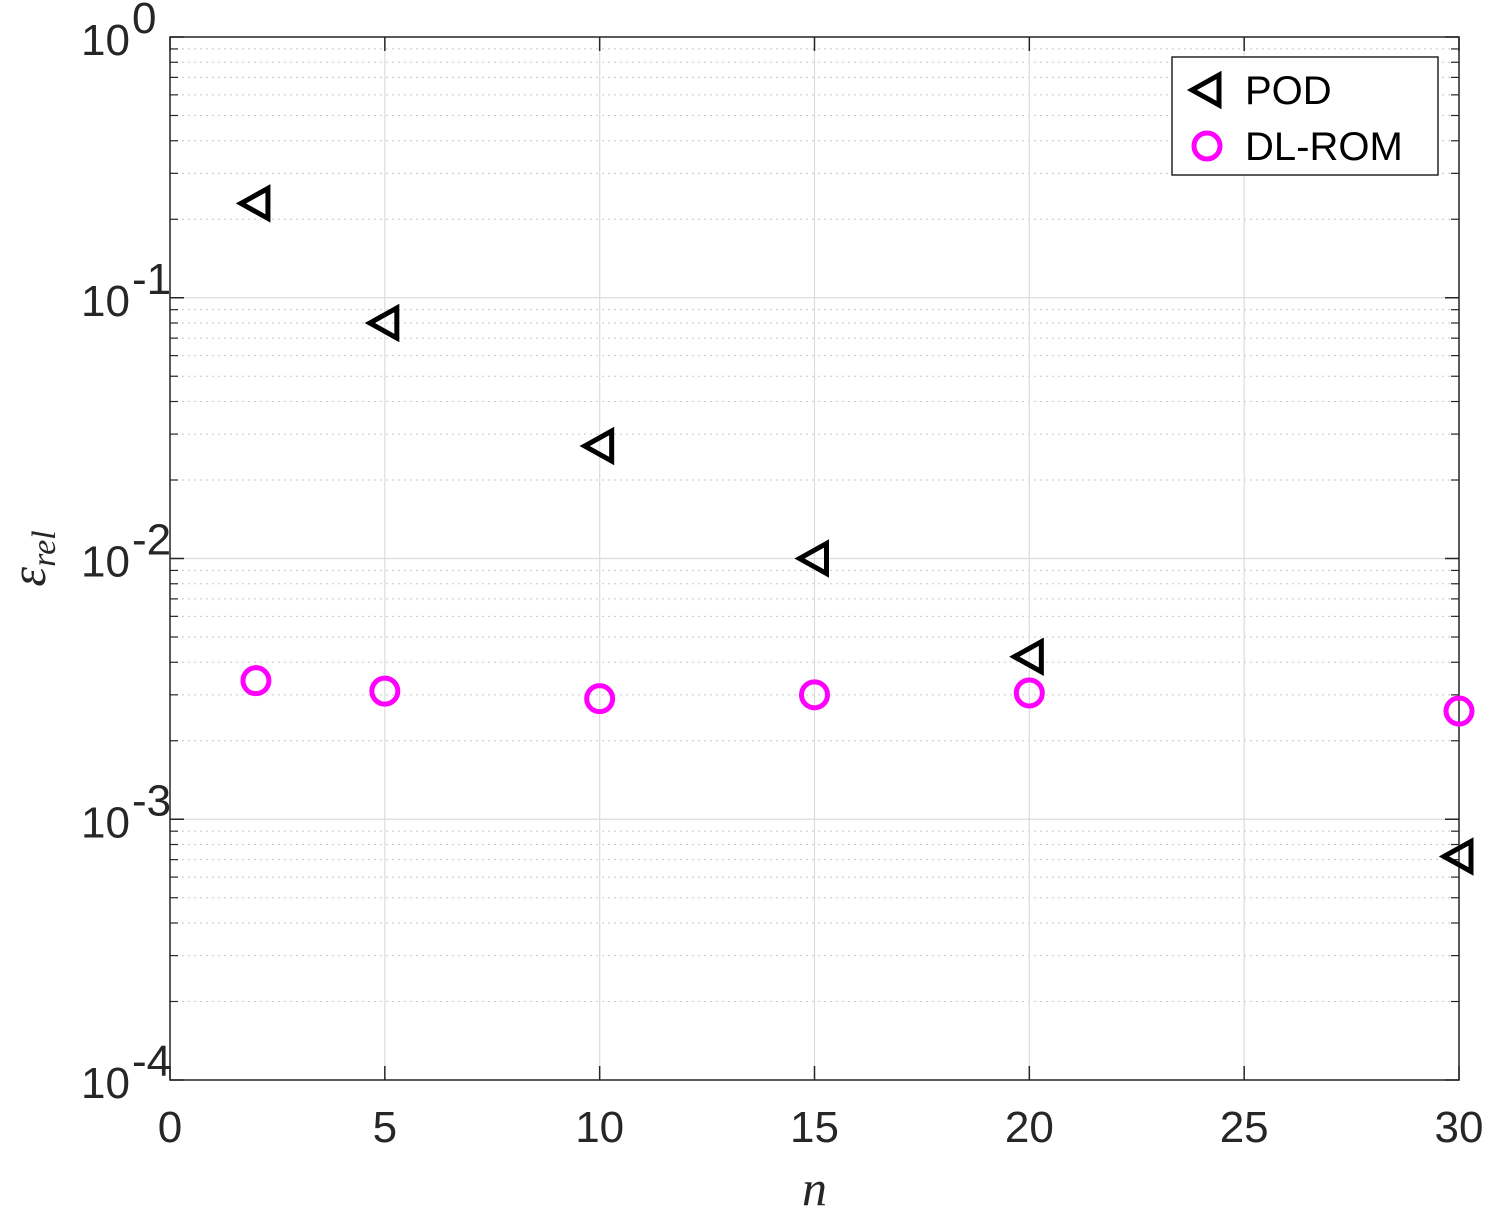 Image resolution: width=1495 pixels, height=1217 pixels. Describe the element at coordinates (170, 1127) in the screenshot. I see `x-tick-label: 0` at that location.